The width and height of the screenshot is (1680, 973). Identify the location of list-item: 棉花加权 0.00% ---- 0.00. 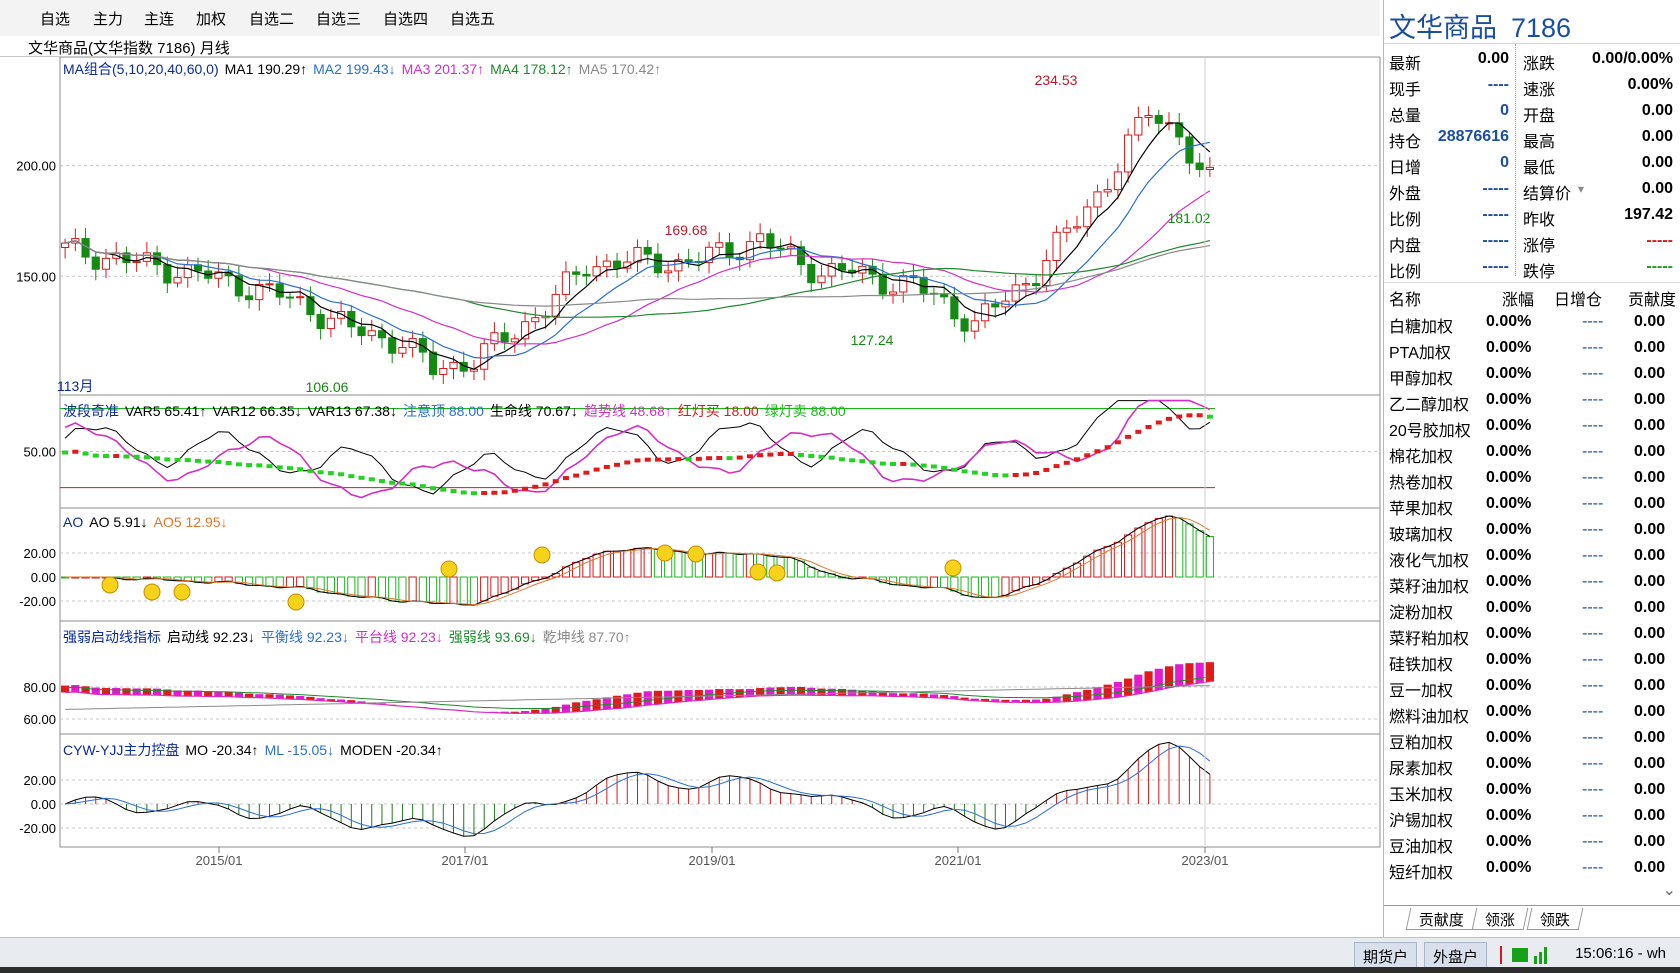
(1532, 453).